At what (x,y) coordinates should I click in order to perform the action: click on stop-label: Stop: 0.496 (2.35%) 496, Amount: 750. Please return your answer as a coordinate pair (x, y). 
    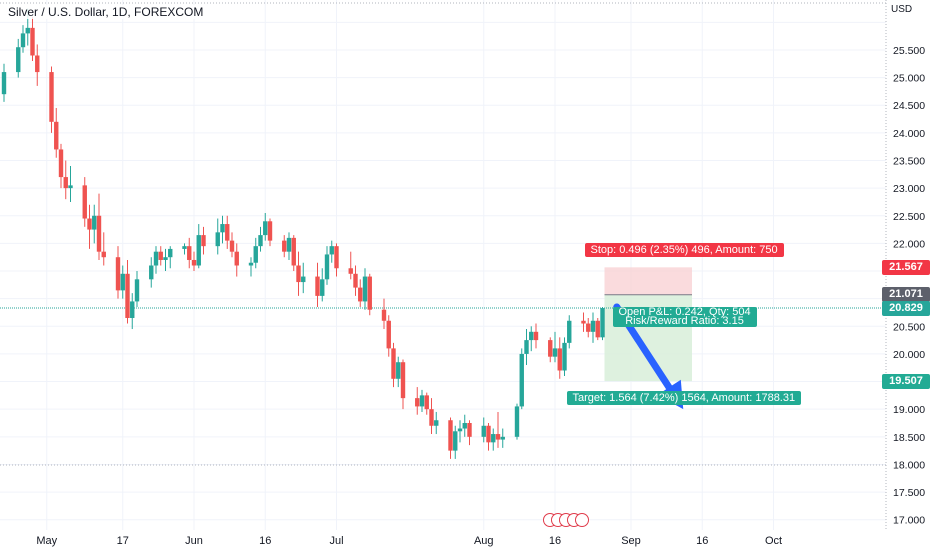
    Looking at the image, I should click on (684, 250).